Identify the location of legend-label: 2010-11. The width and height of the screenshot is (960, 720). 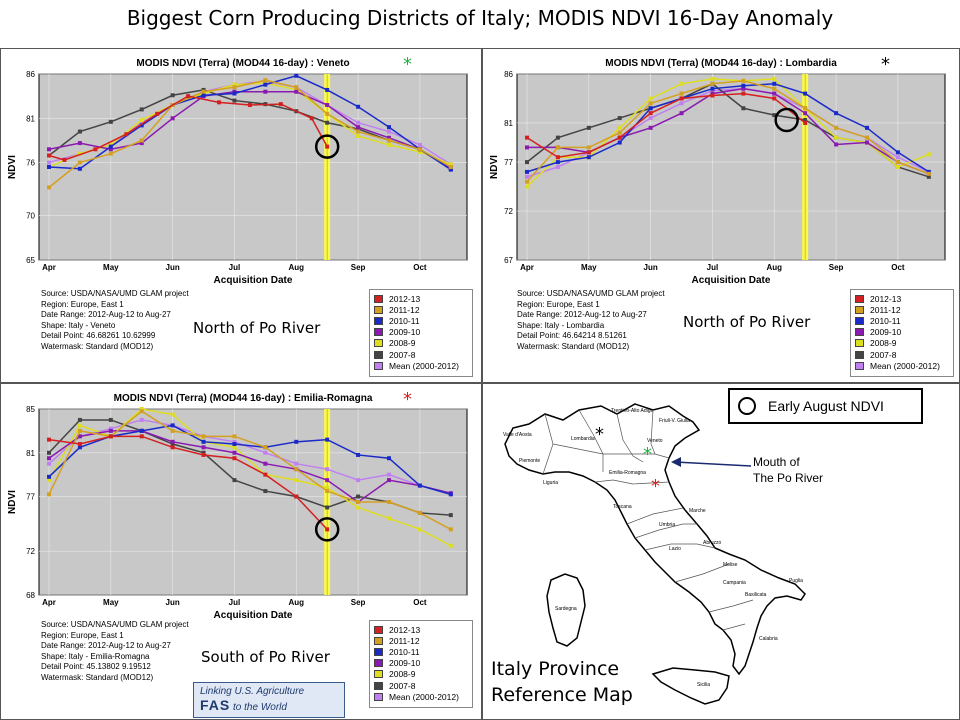
(404, 320).